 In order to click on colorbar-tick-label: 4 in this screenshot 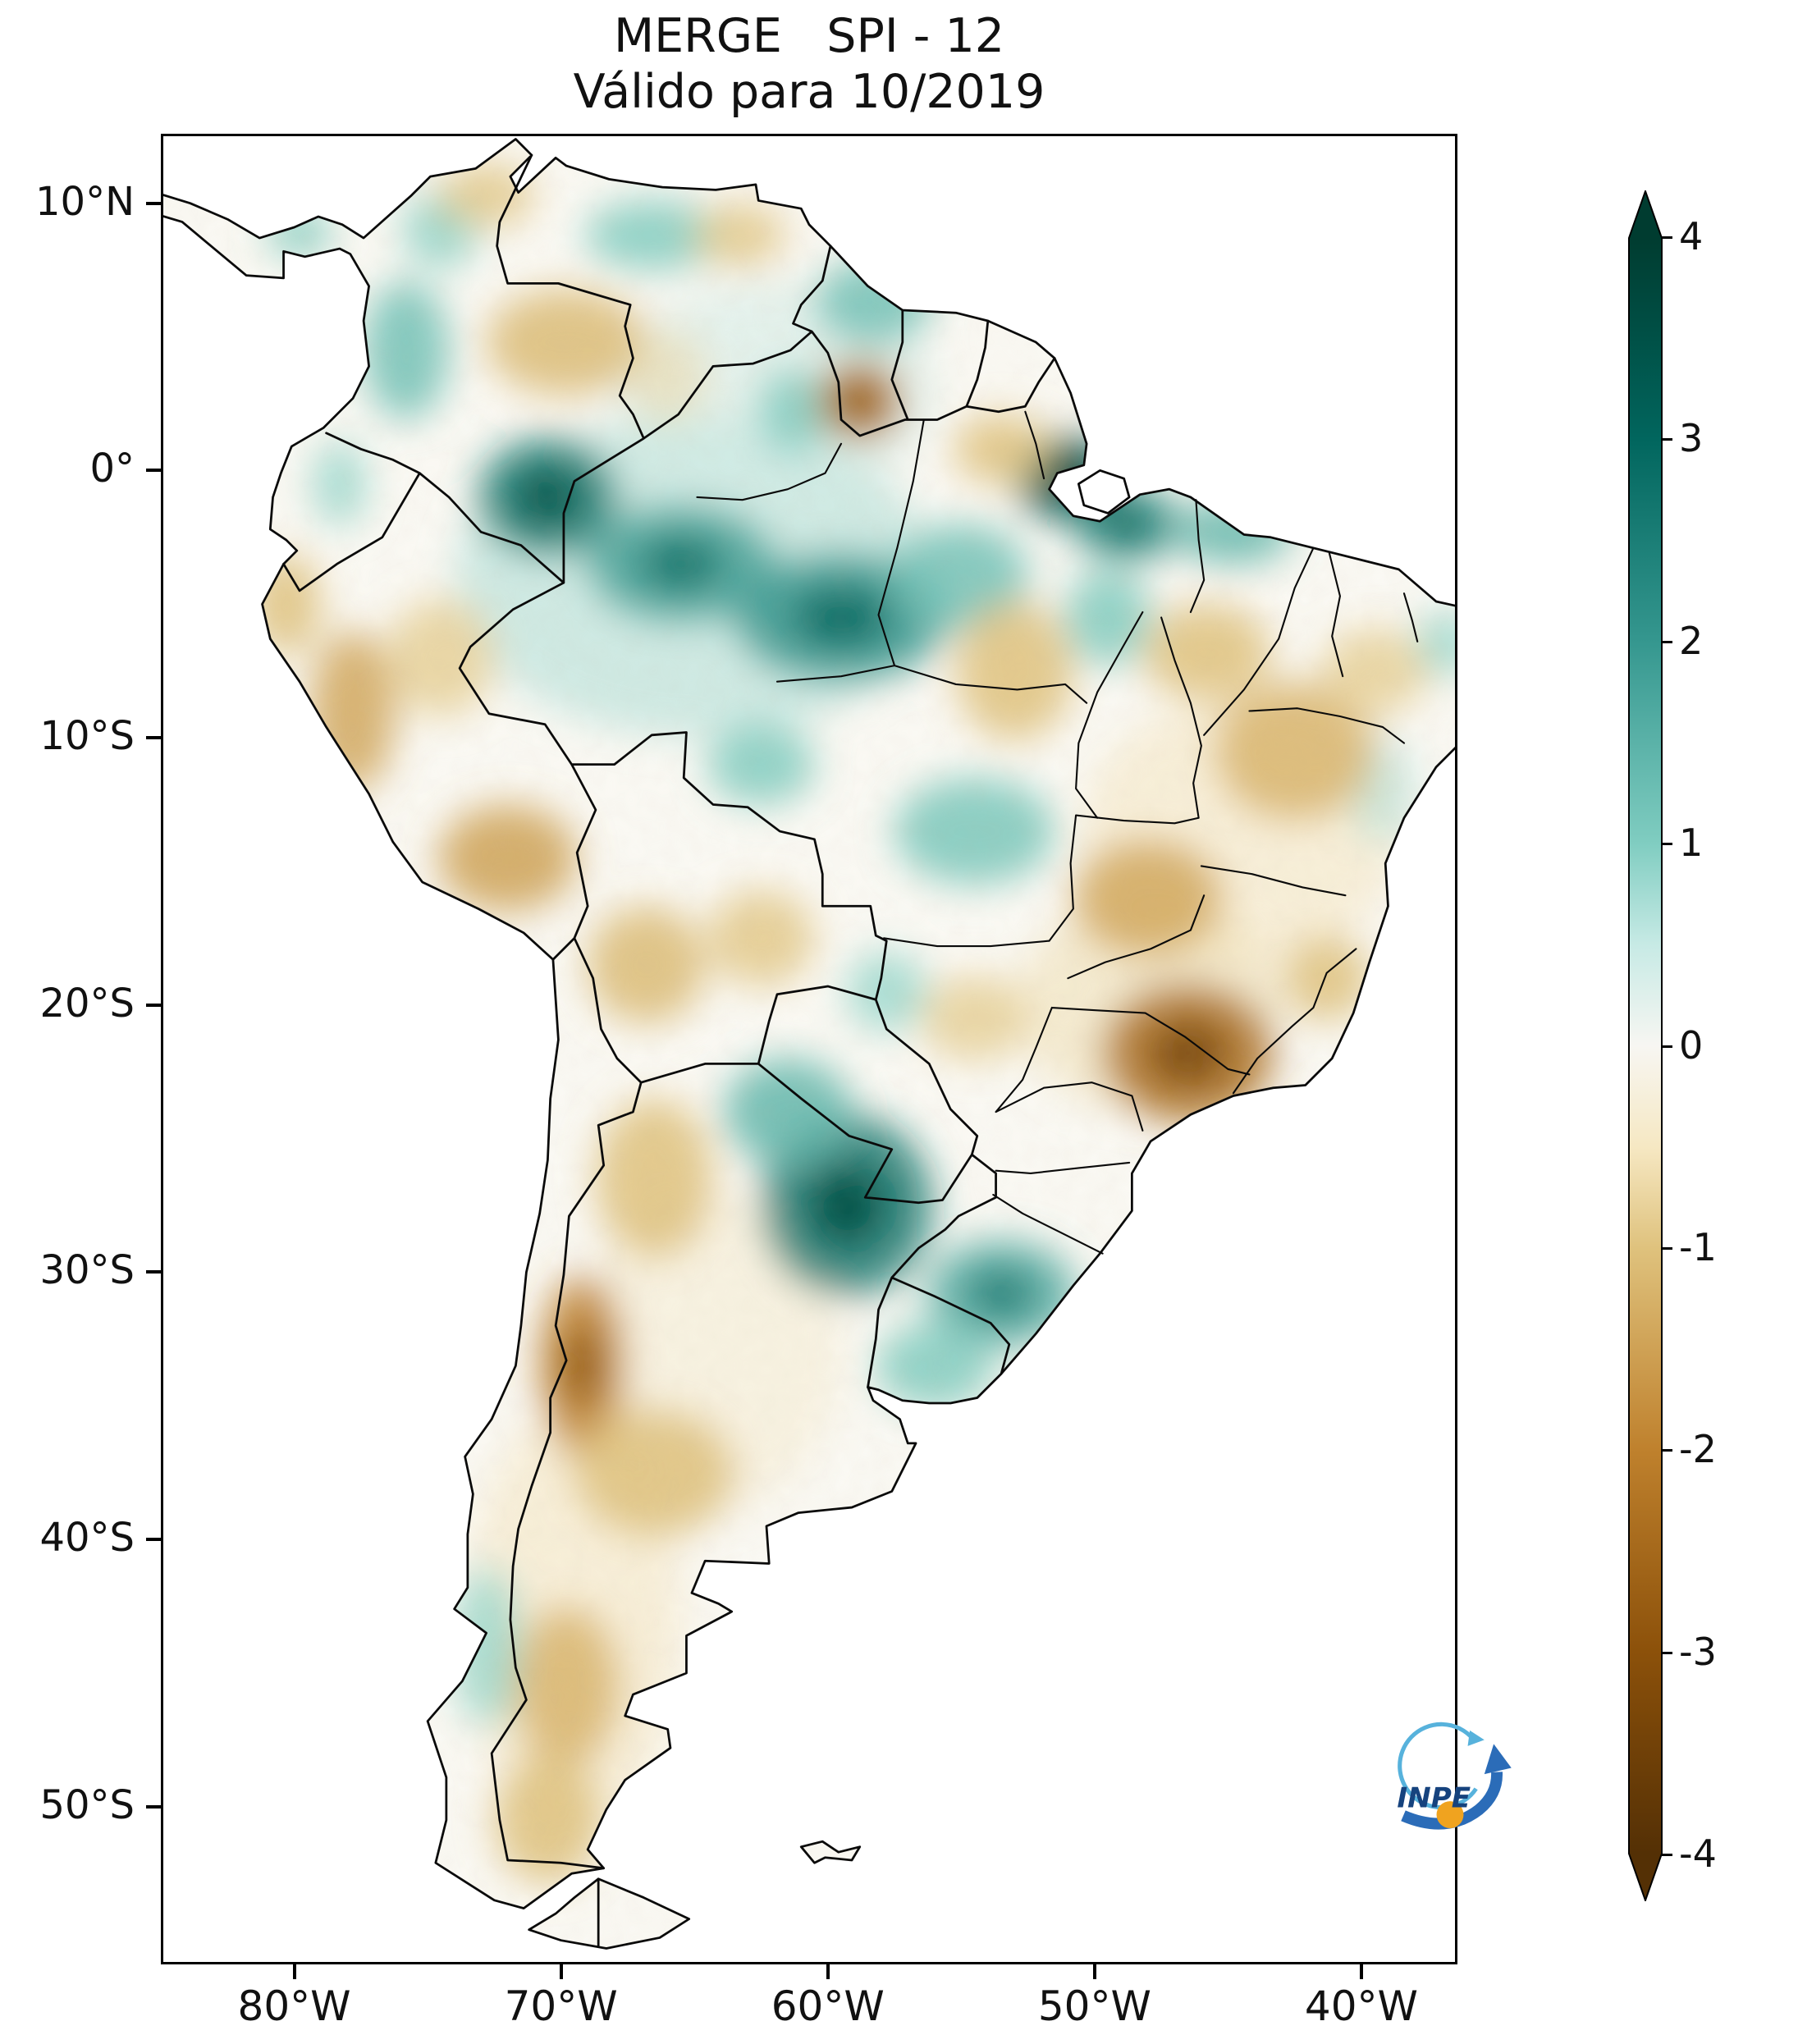, I will do `click(1691, 236)`.